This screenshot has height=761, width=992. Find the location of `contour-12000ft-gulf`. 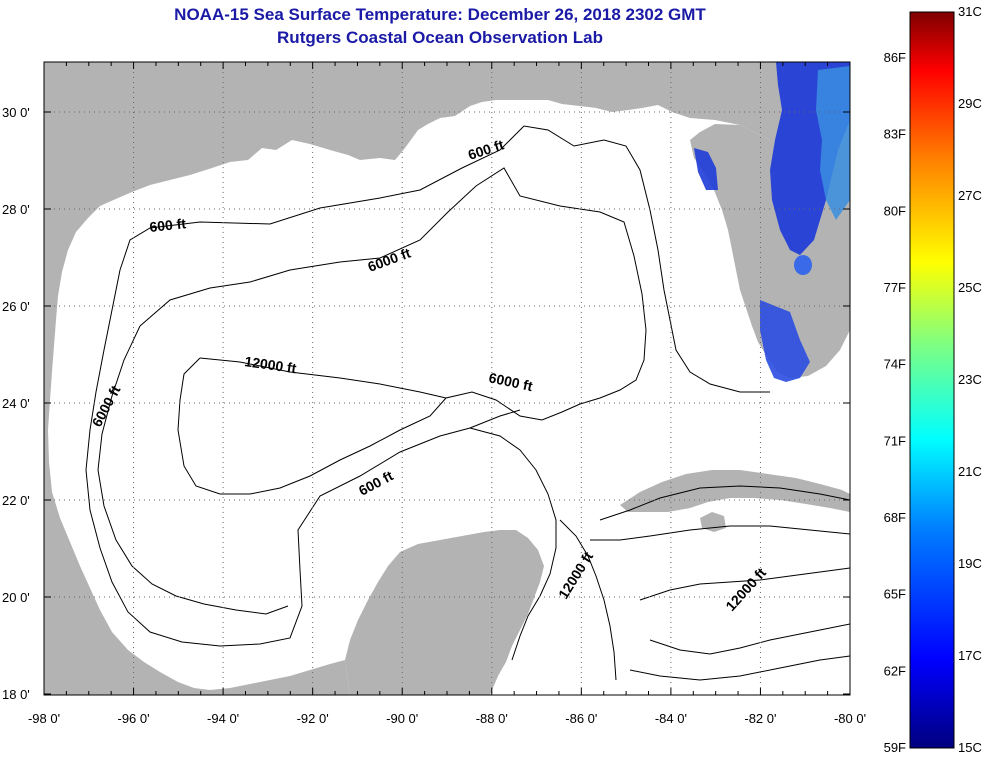

contour-12000ft-gulf is located at coordinates (323, 378).